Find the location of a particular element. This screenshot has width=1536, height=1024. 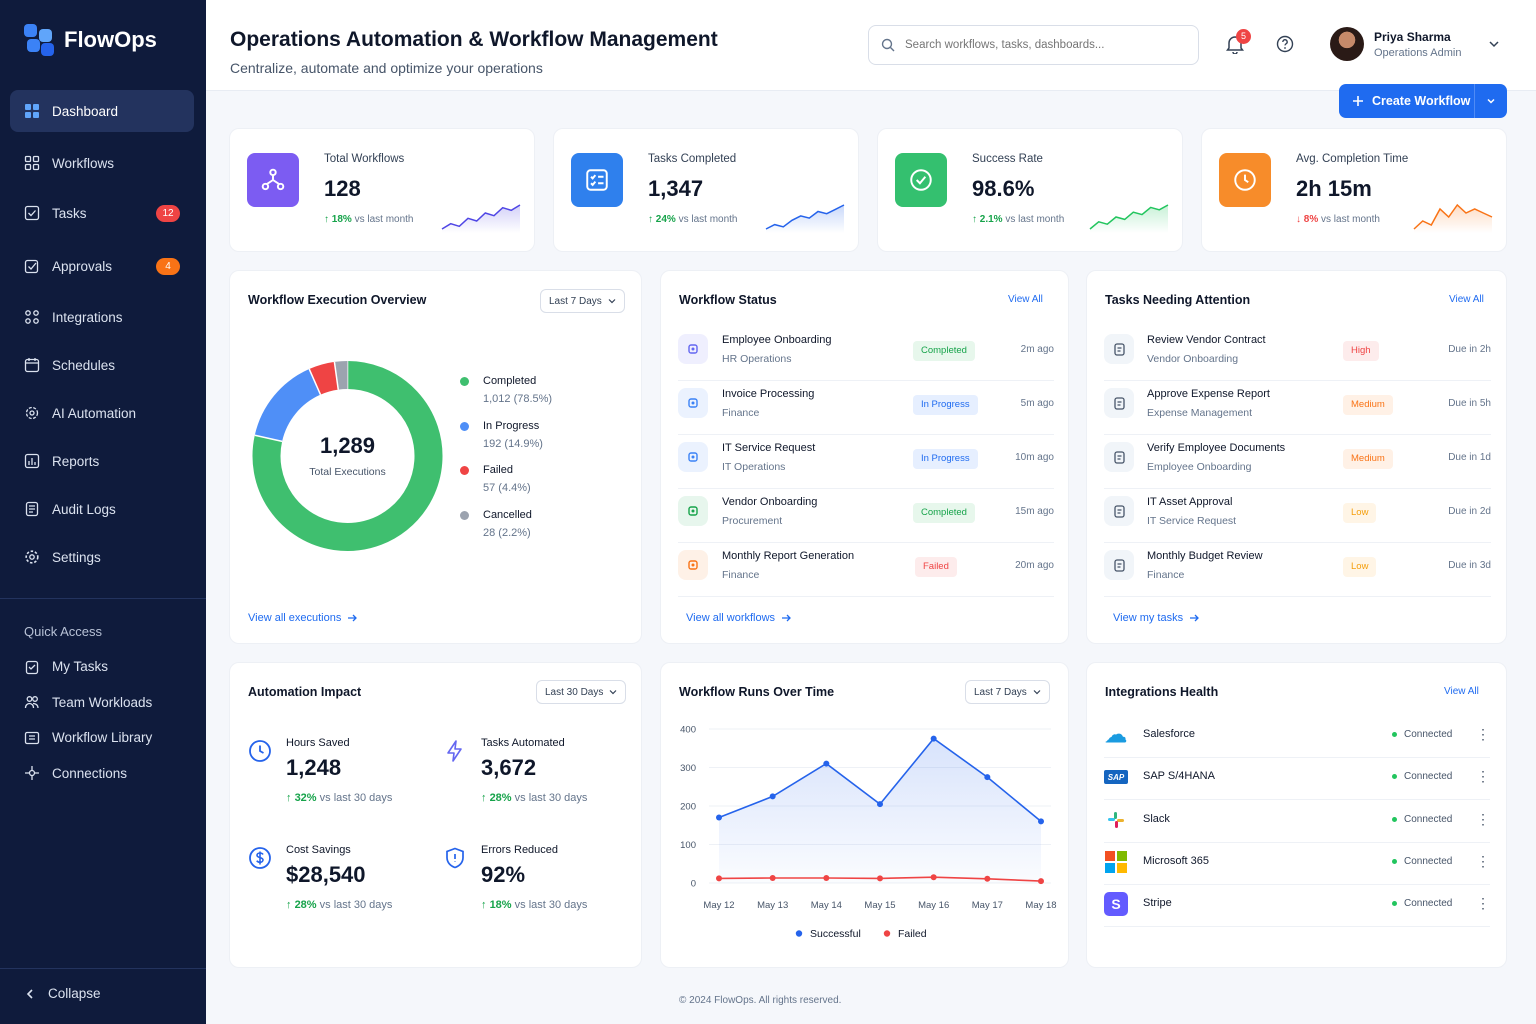

card-title: Workflow Status is located at coordinates (728, 300).